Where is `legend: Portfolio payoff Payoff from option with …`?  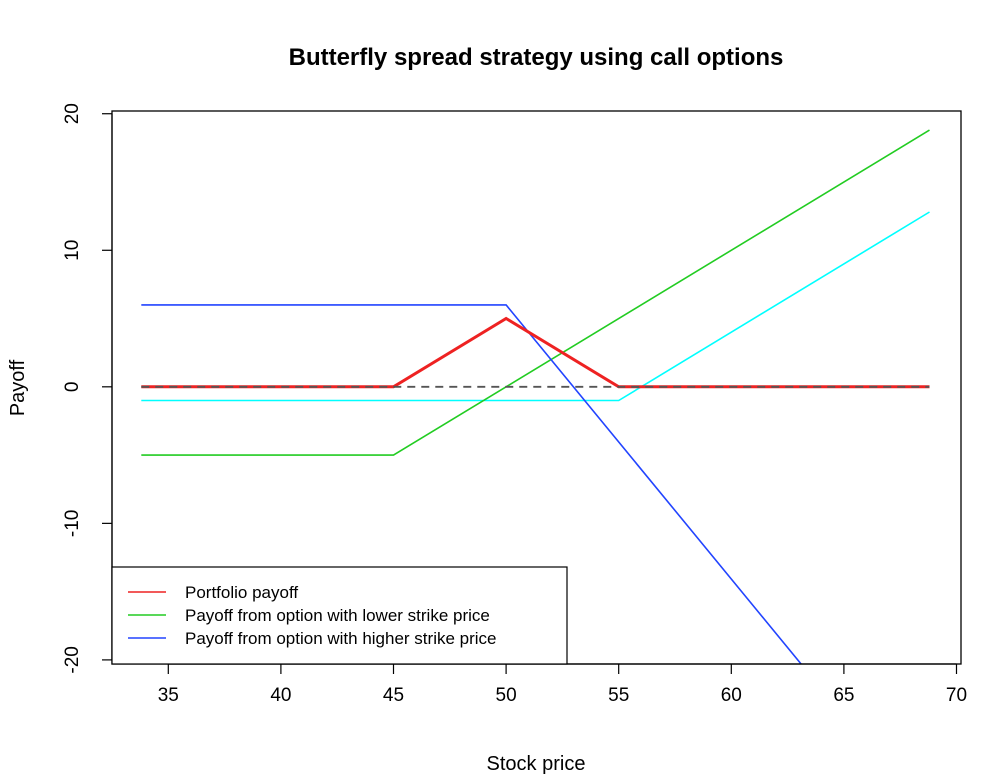 legend: Portfolio payoff Payoff from option with … is located at coordinates (339, 615).